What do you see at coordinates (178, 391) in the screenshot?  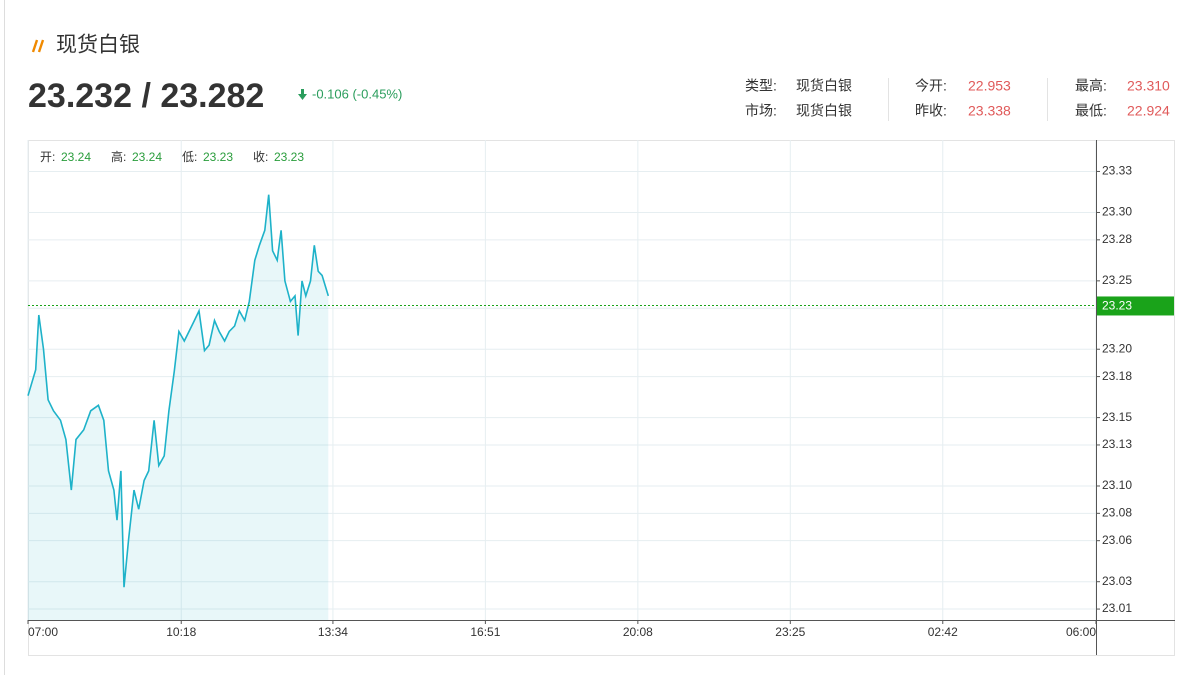 I see `line` at bounding box center [178, 391].